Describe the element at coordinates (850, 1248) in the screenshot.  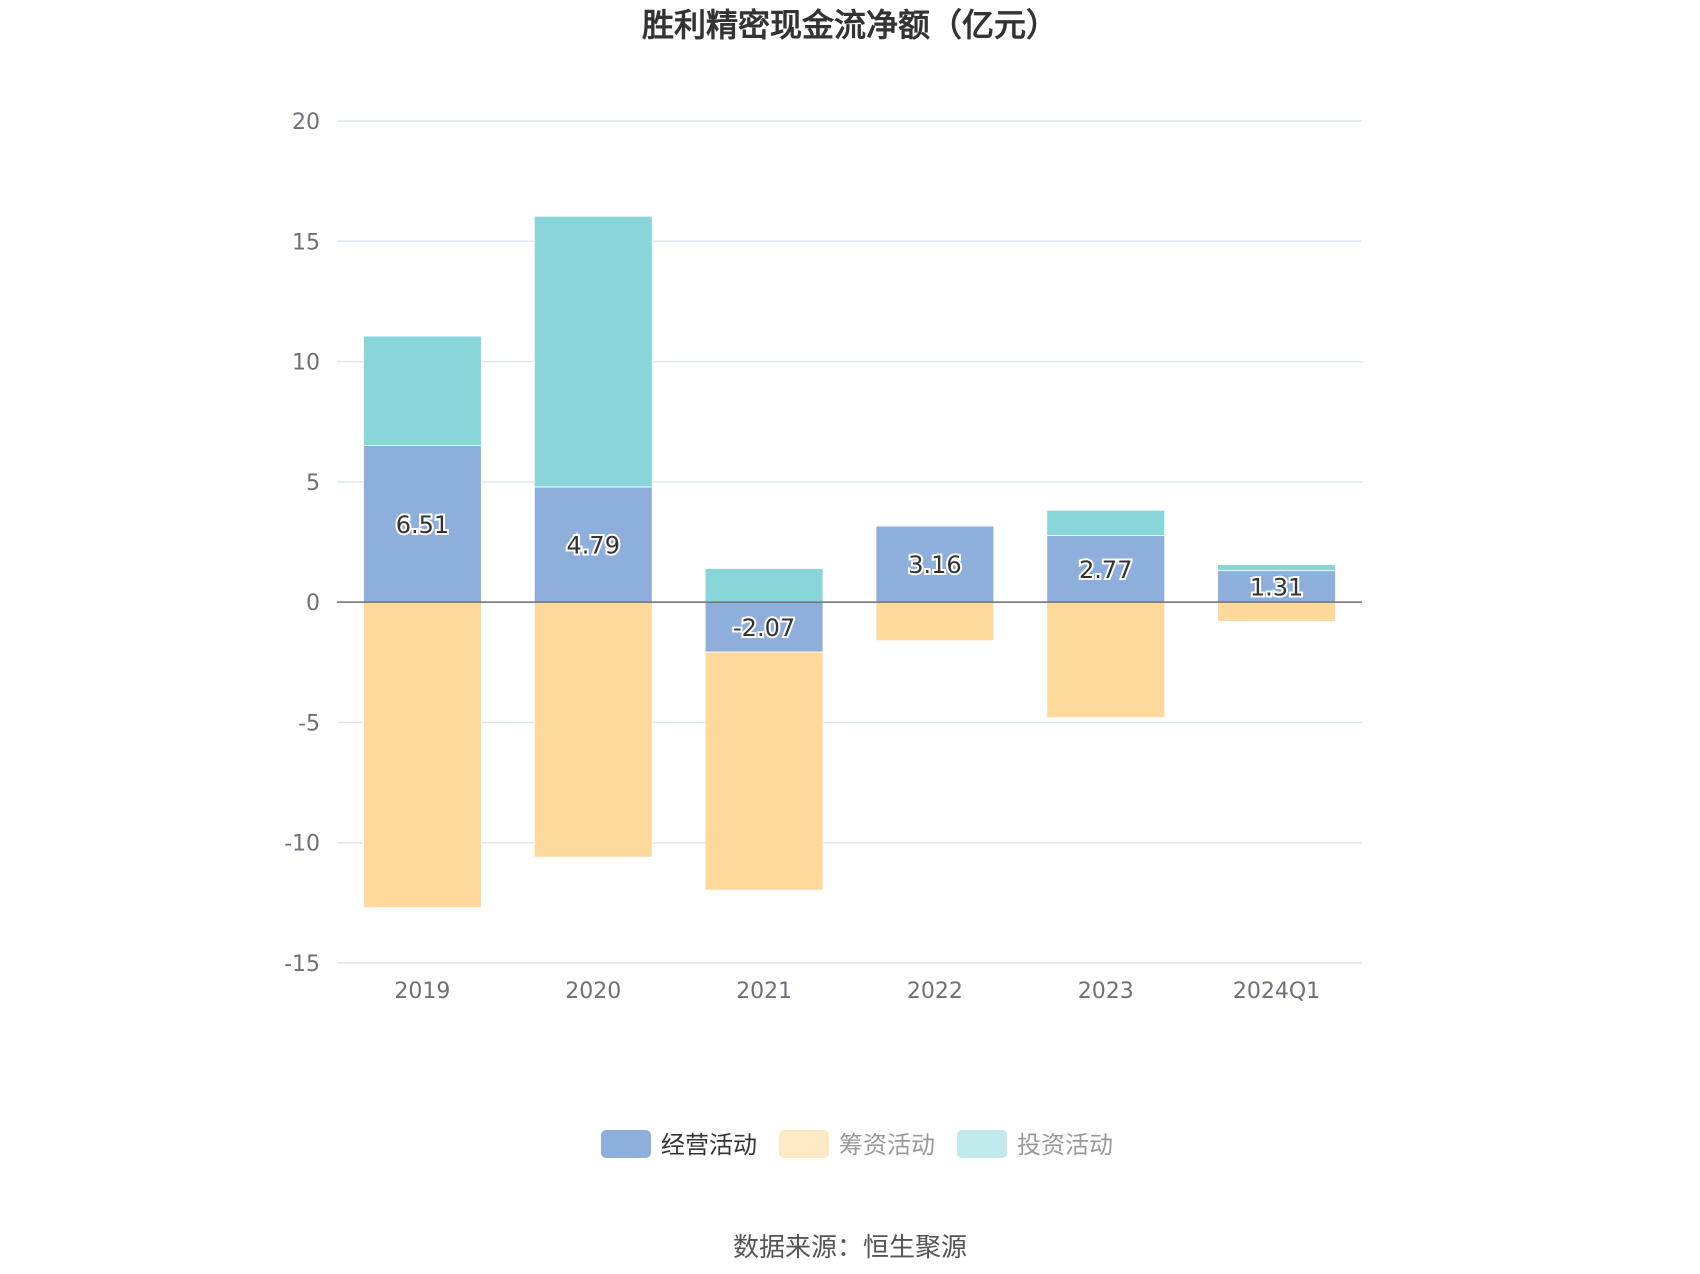
I see `data-source: 数据来源：恒生聚源` at that location.